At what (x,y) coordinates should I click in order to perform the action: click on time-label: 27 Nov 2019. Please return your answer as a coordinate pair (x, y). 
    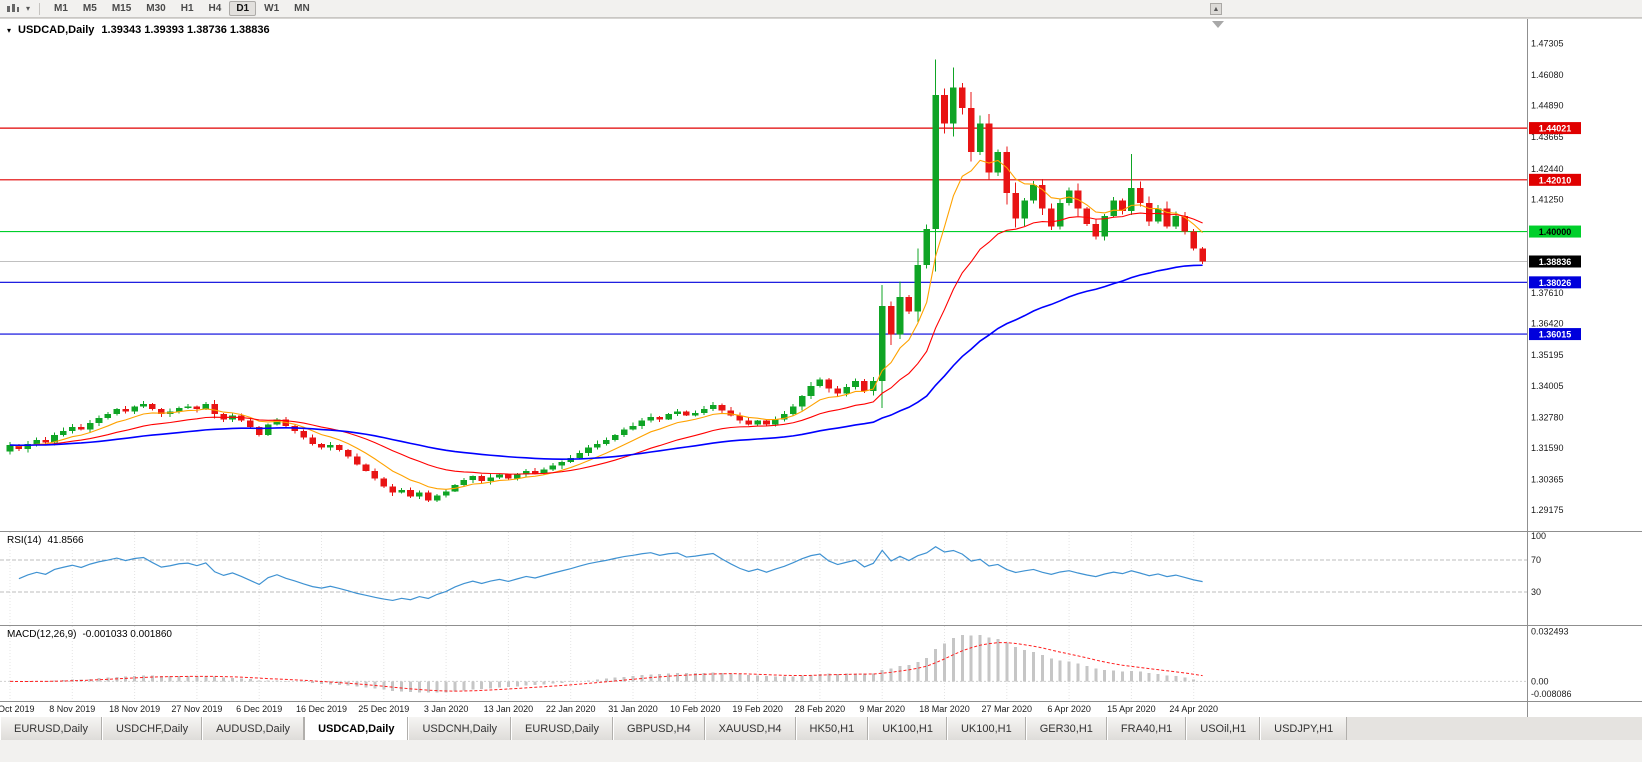
    Looking at the image, I should click on (197, 709).